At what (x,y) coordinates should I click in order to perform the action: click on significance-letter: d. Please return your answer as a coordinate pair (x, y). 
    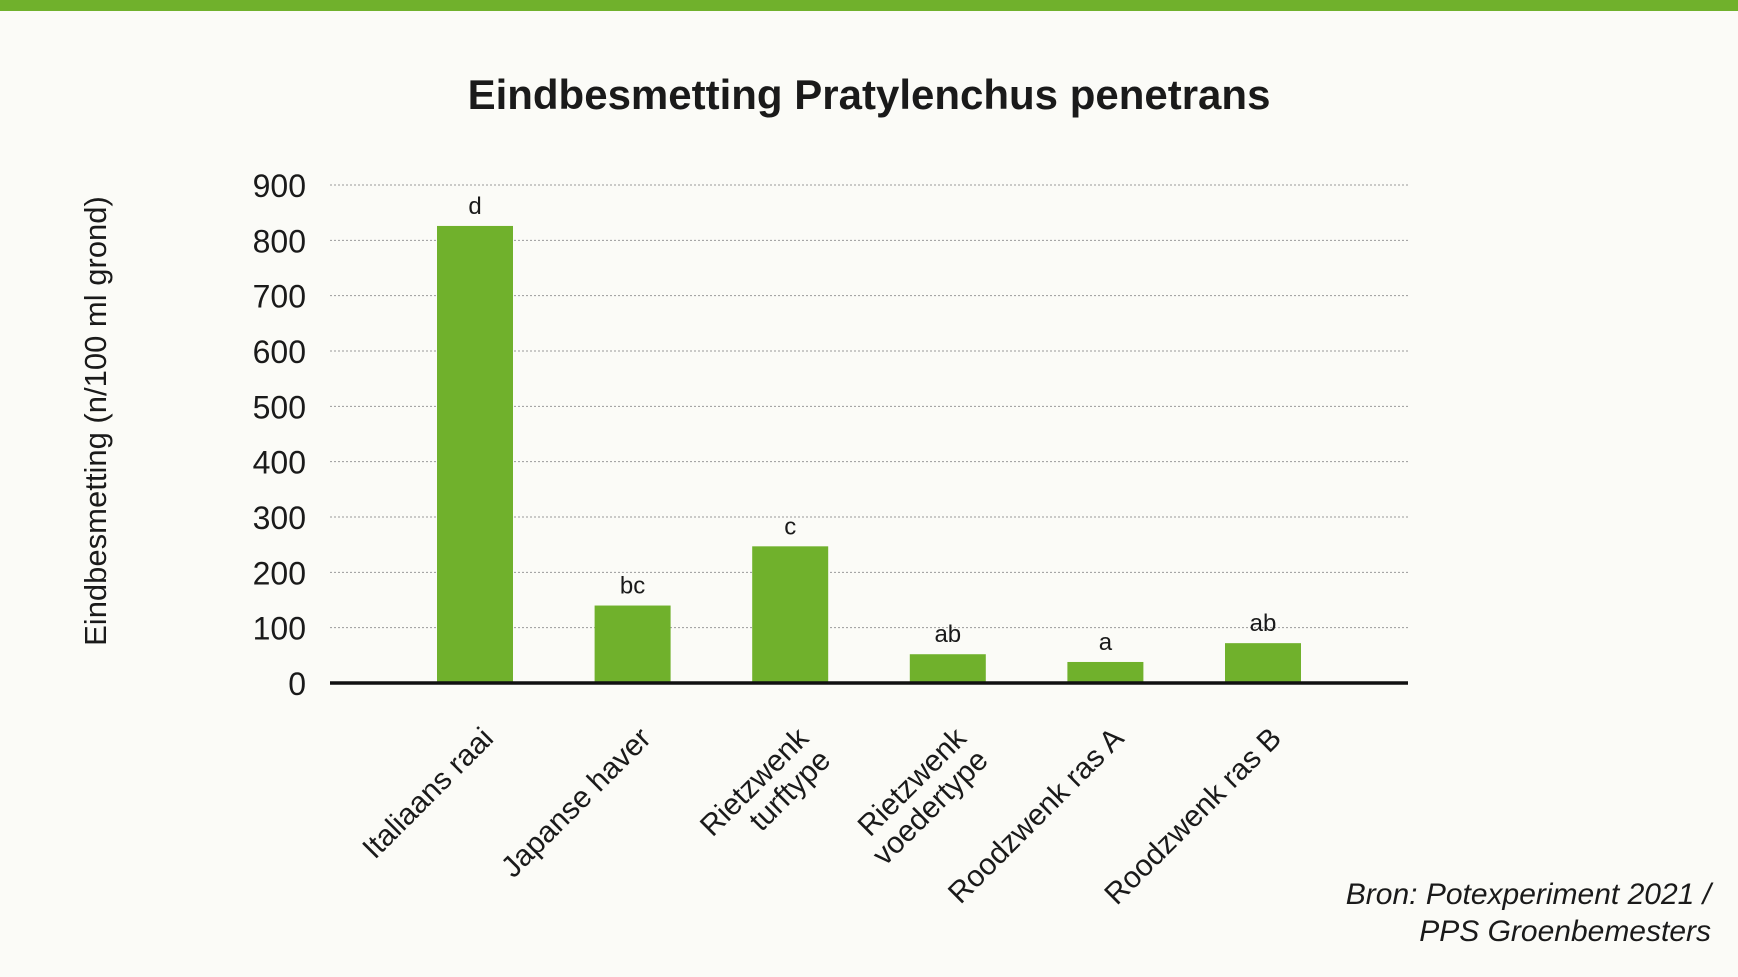
    Looking at the image, I should click on (474, 206).